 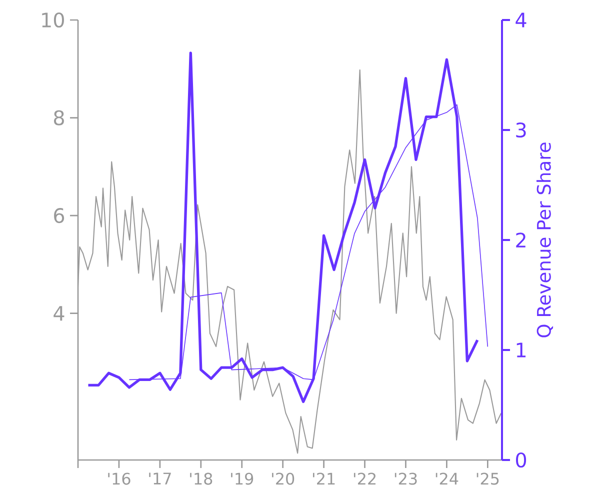 I want to click on y-tick-label: 6, so click(x=59, y=216).